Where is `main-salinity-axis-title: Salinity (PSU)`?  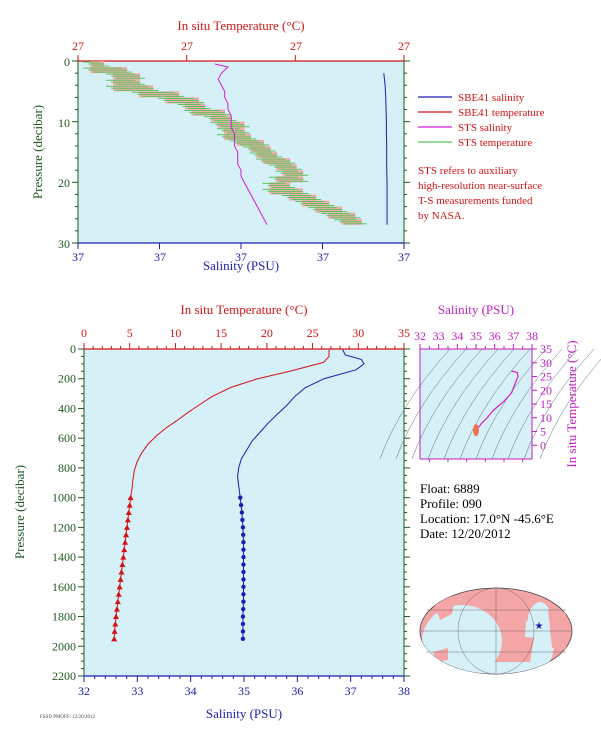
main-salinity-axis-title: Salinity (PSU) is located at coordinates (244, 713).